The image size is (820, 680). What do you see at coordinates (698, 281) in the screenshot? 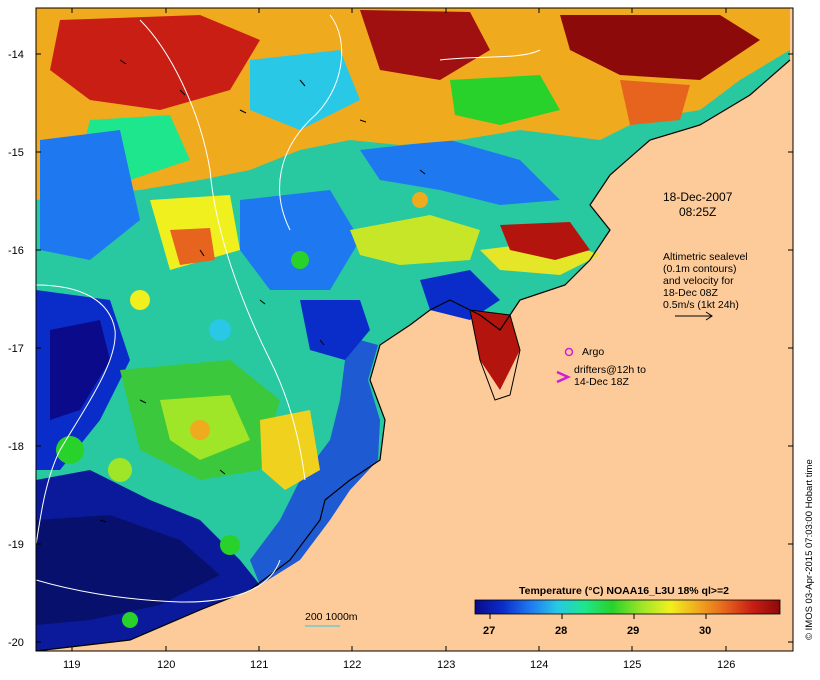
I see `altimetry-line3: and velocity for` at bounding box center [698, 281].